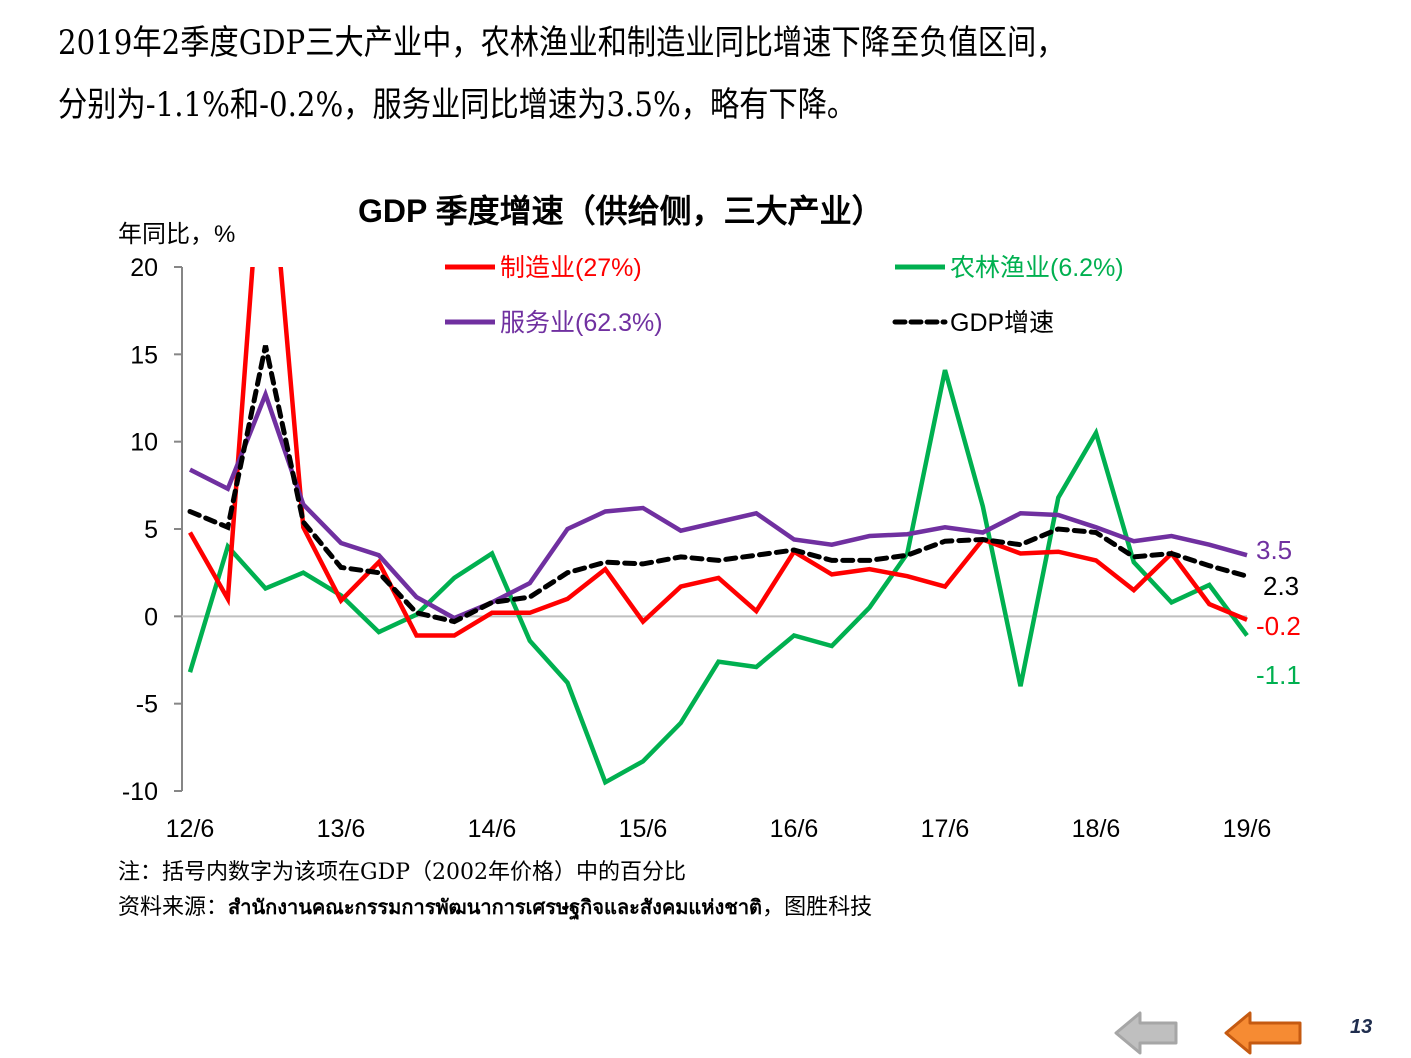 Image resolution: width=1411 pixels, height=1058 pixels. Describe the element at coordinates (581, 323) in the screenshot. I see `legend-label: 服务业(62.3%)` at that location.